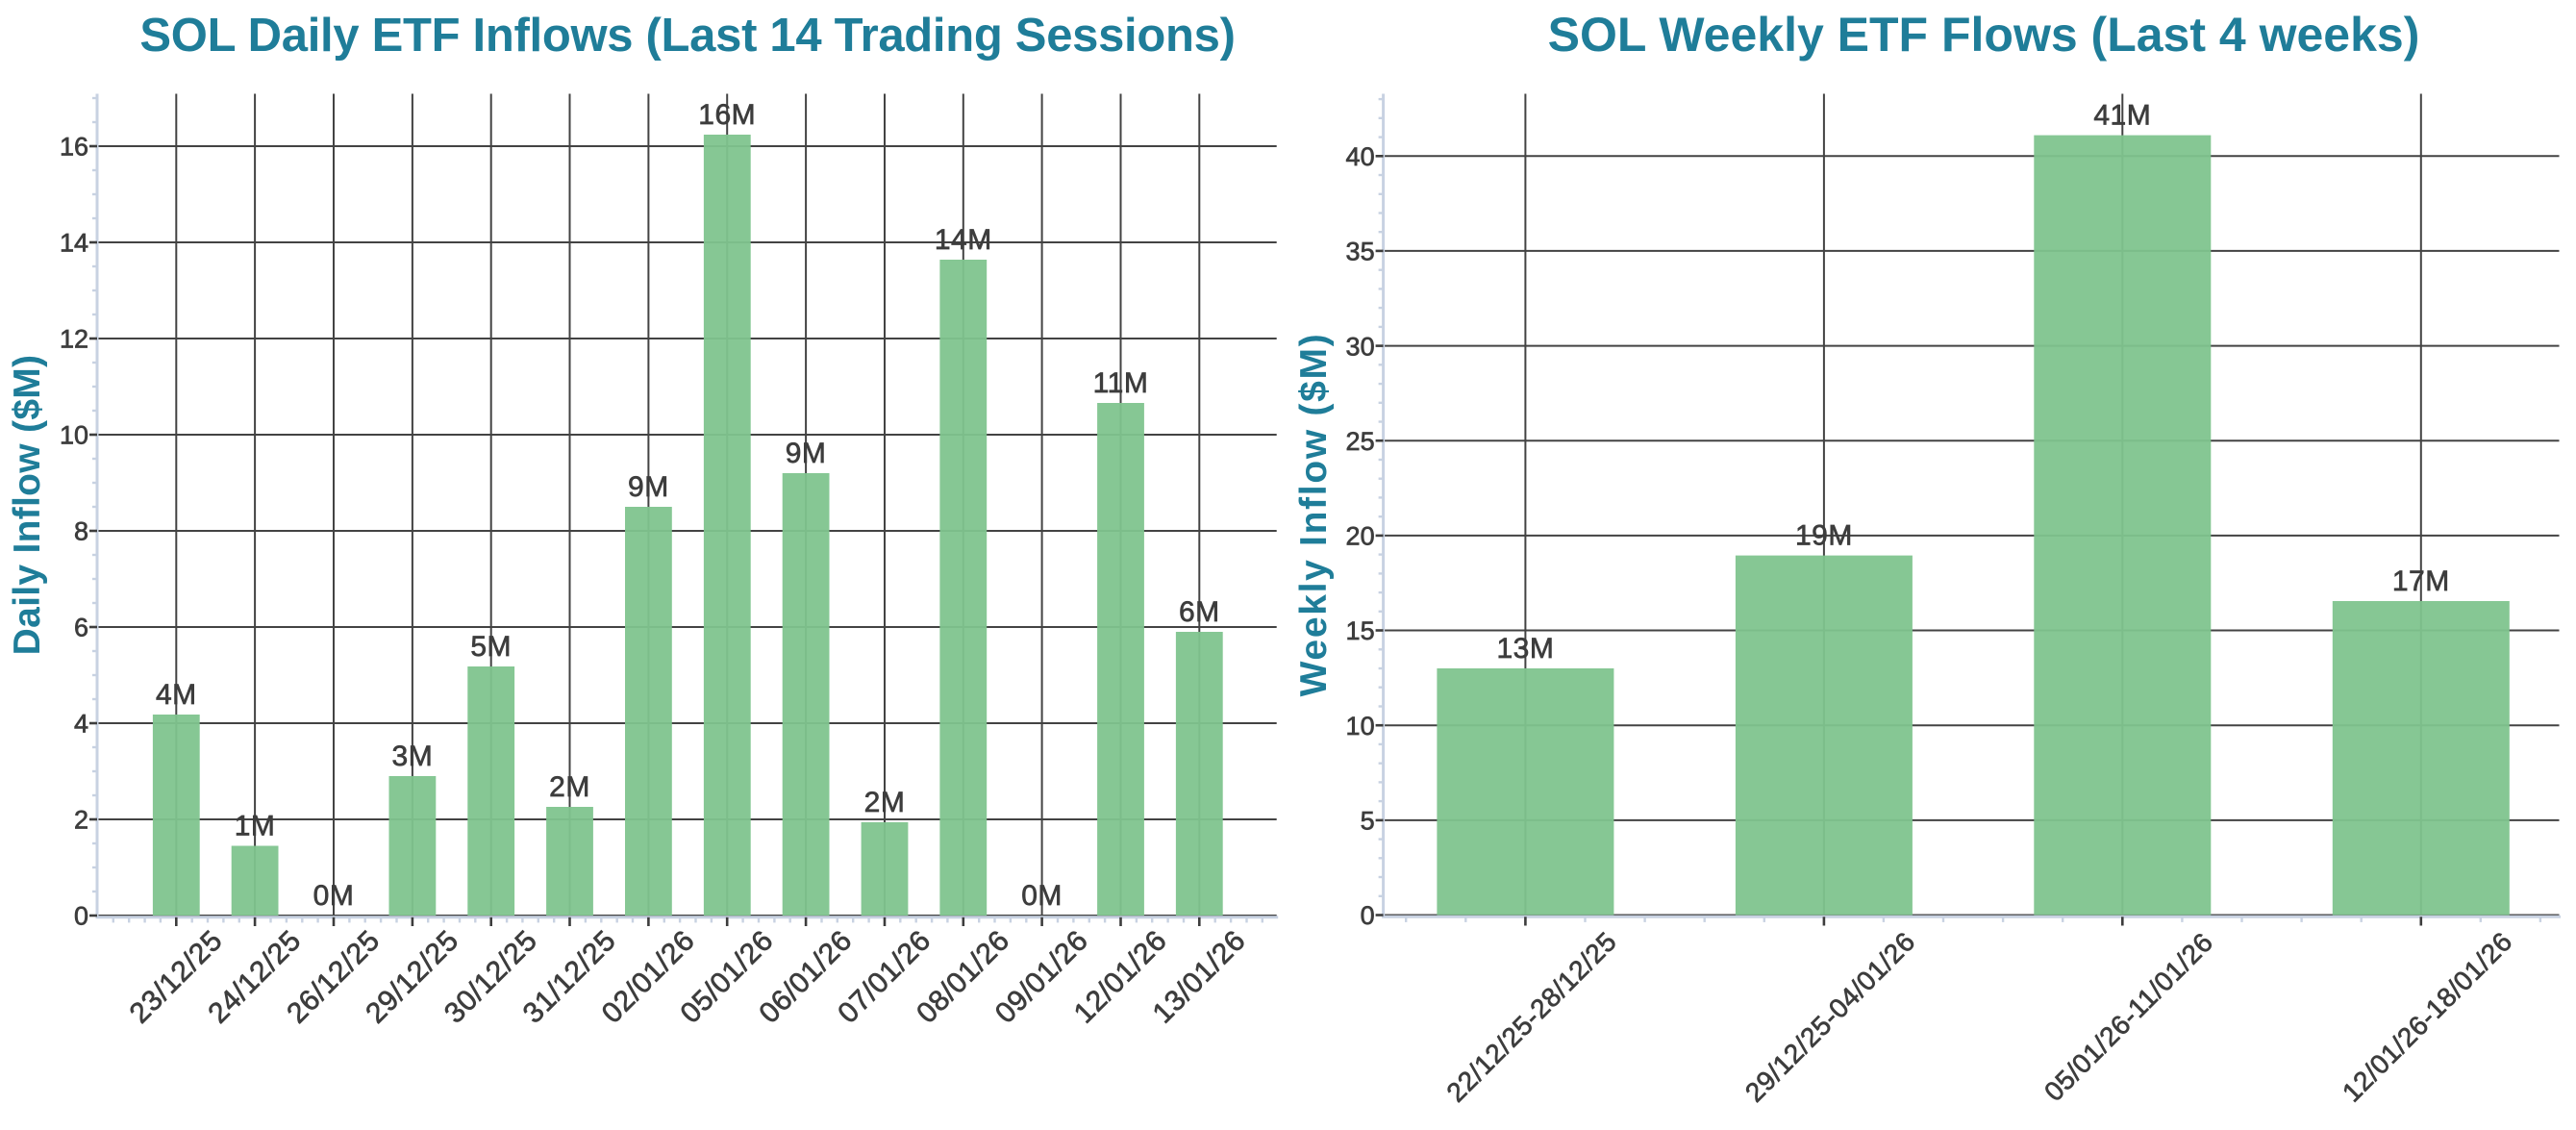 The height and width of the screenshot is (1130, 2576). Describe the element at coordinates (2122, 116) in the screenshot. I see `svg-text: 41M` at that location.